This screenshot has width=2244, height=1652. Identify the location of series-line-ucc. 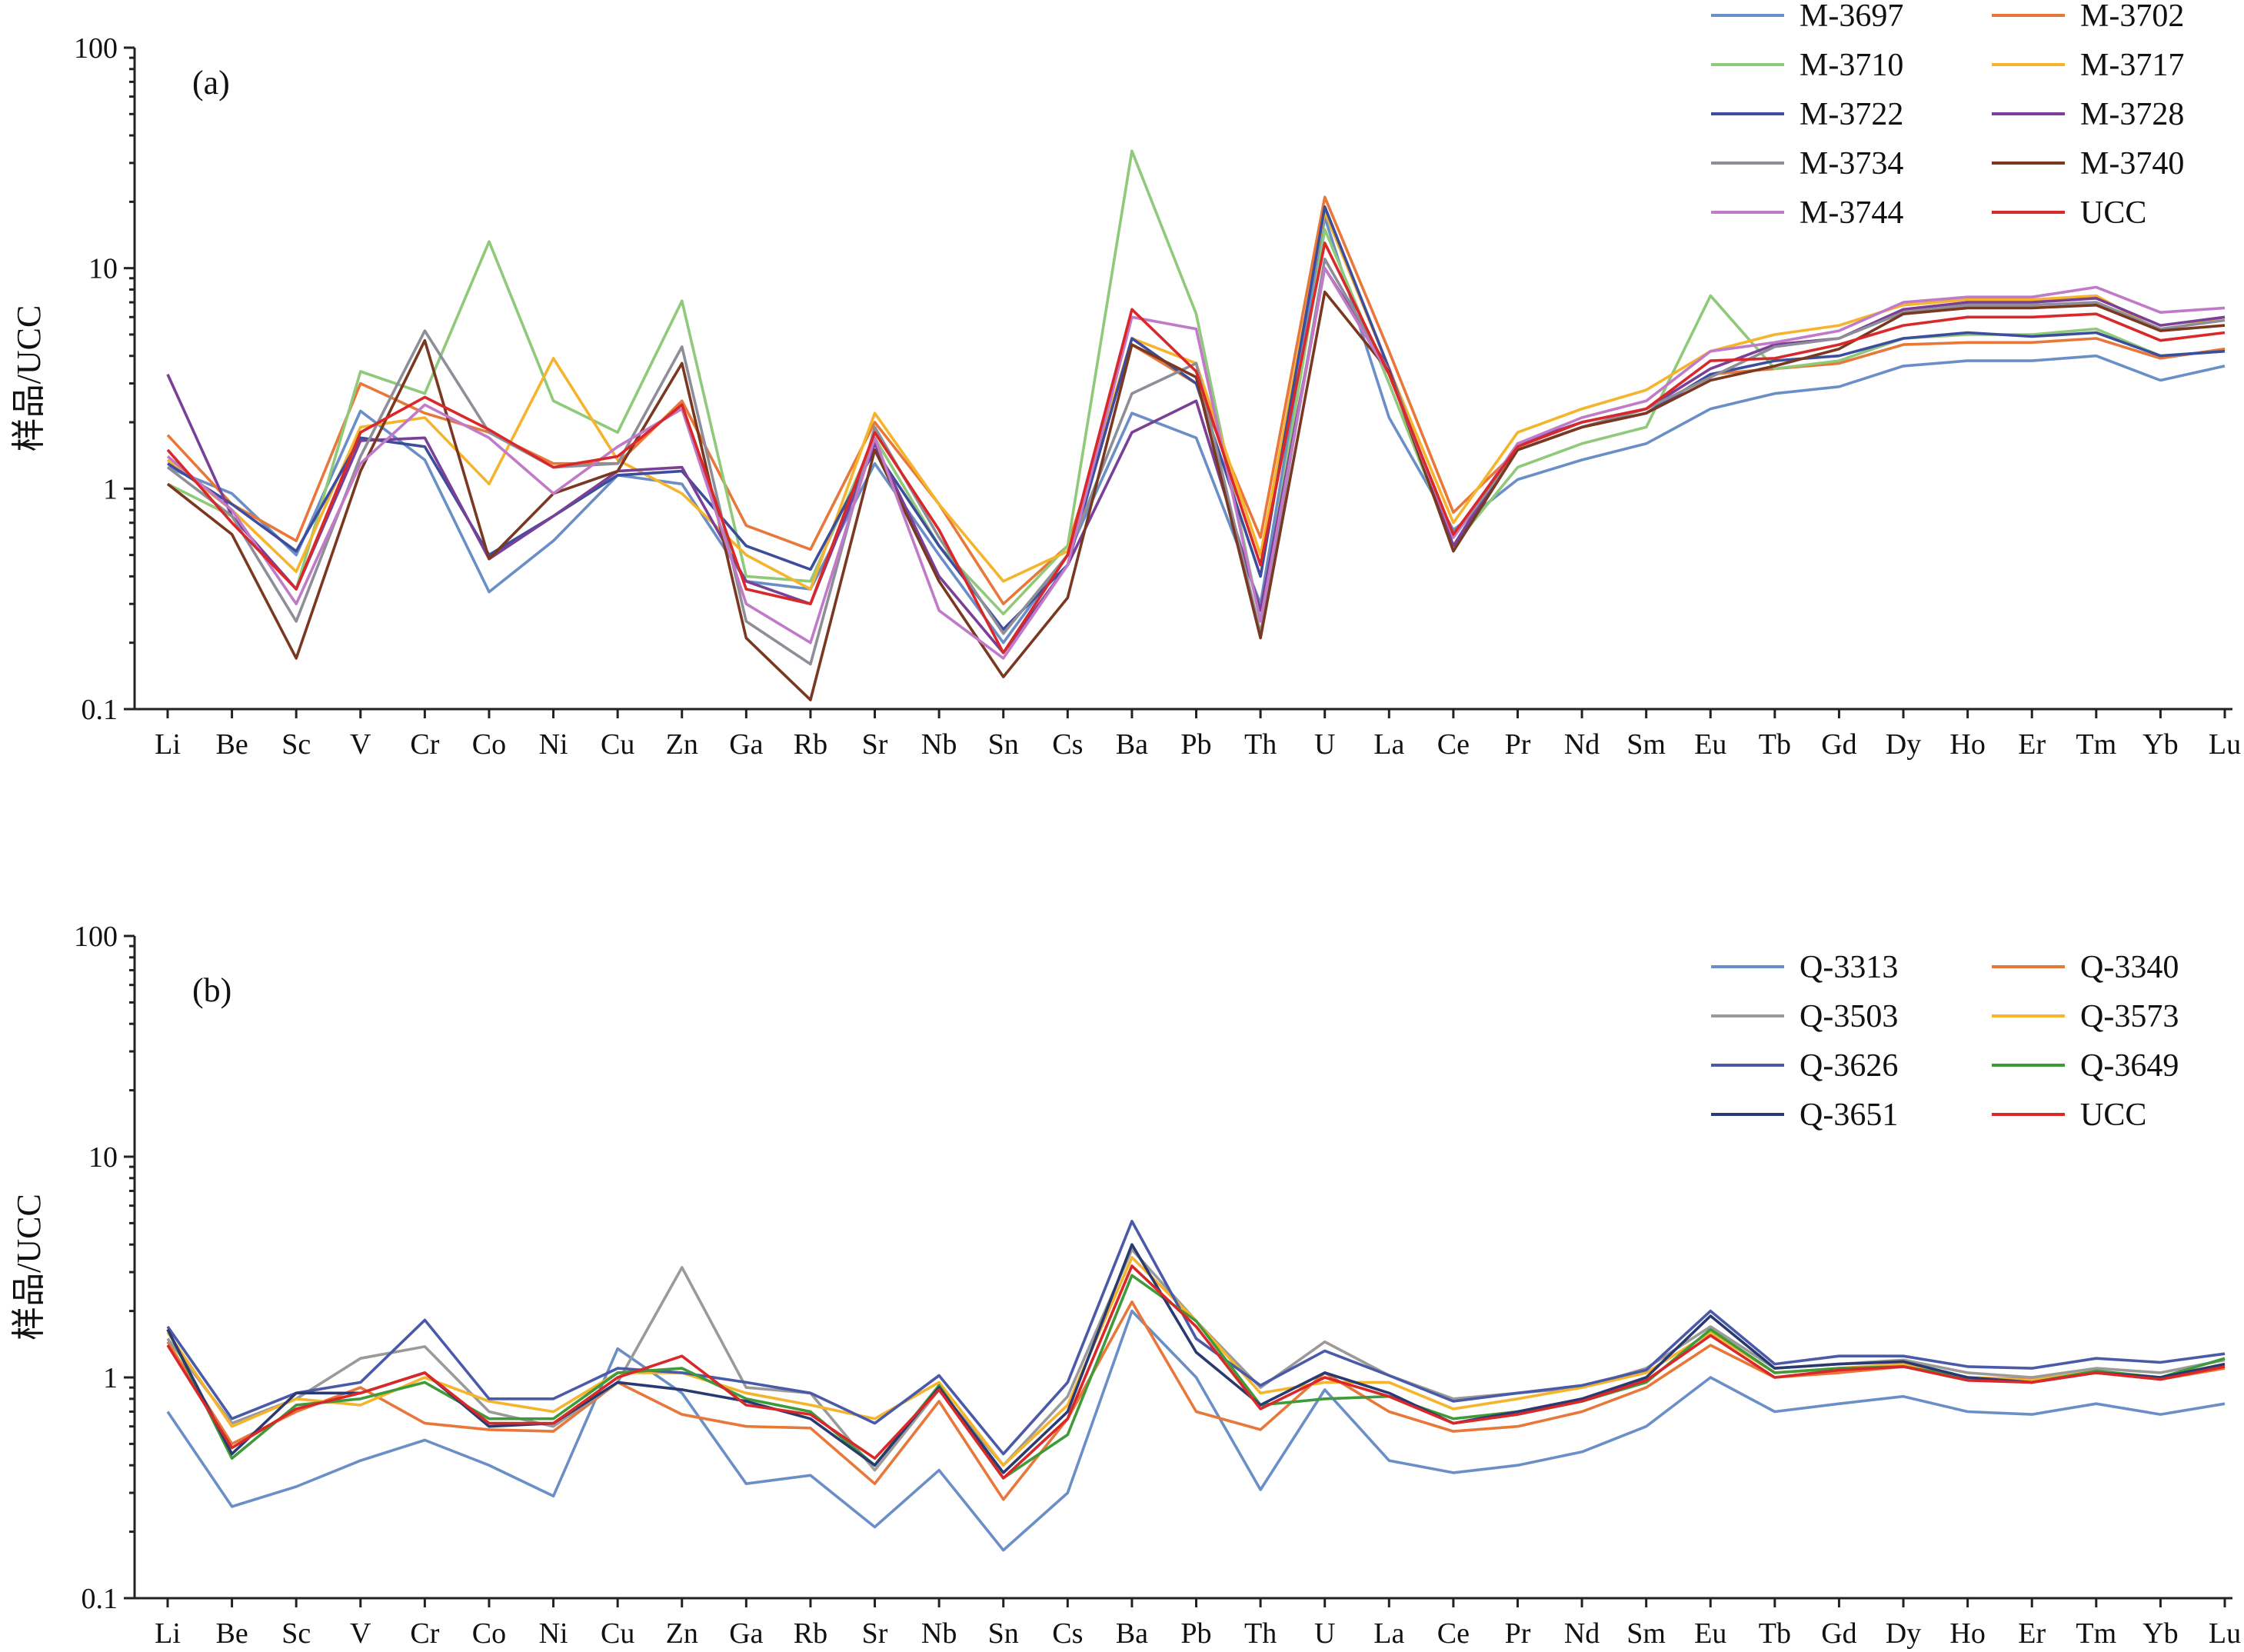
(1196, 1372).